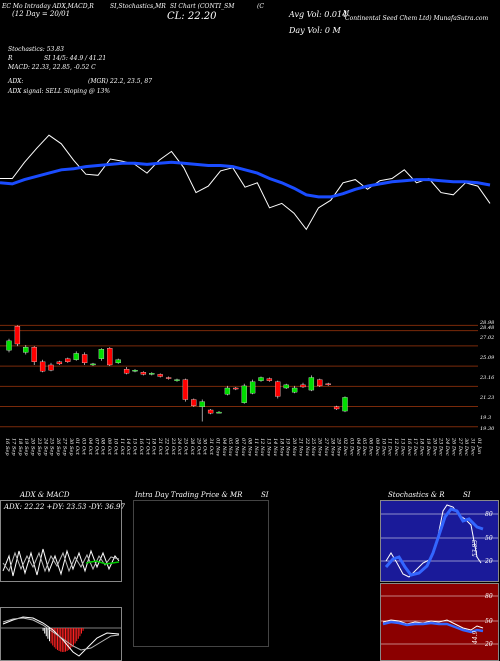 This screenshot has height=661, width=500. What do you see at coordinates (326, 446) in the screenshot?
I see `date-label: 27 Nov` at bounding box center [326, 446].